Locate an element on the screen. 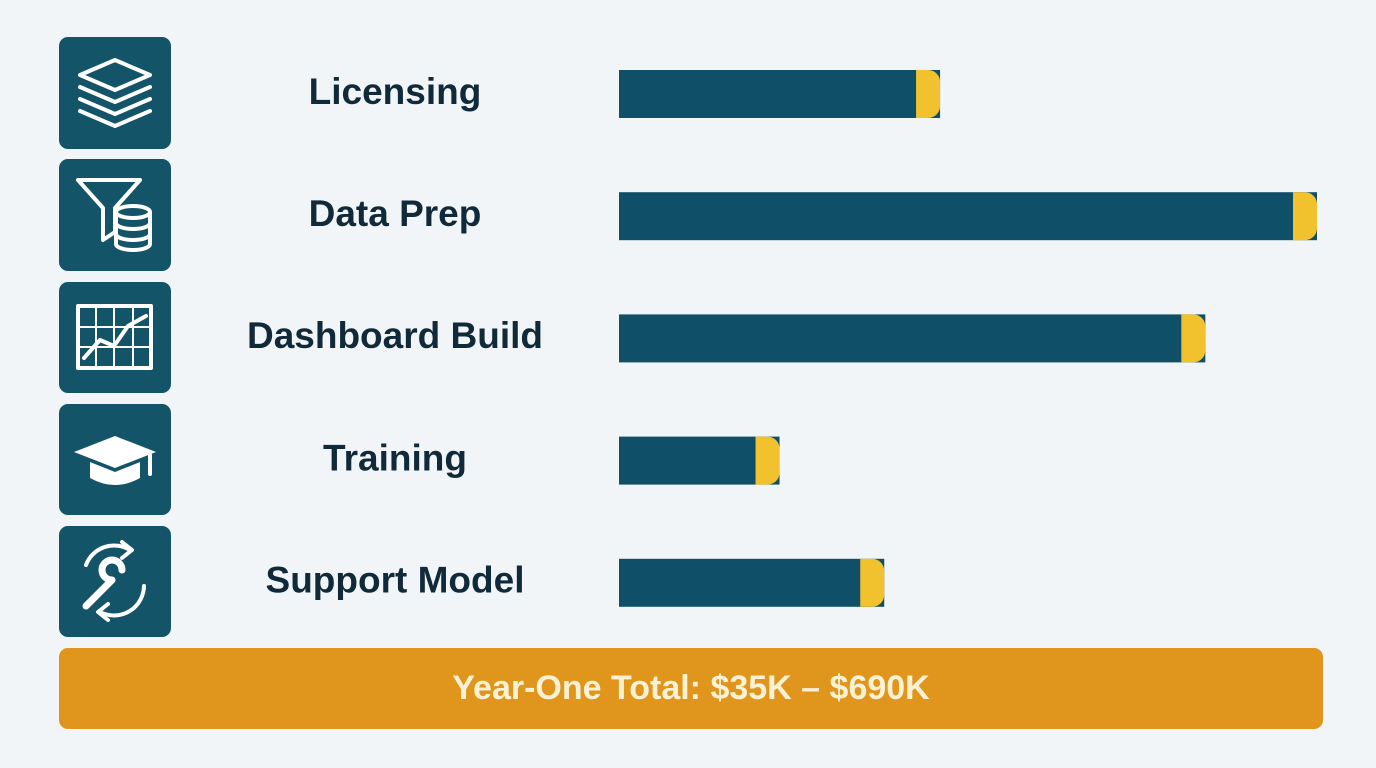 The height and width of the screenshot is (768, 1376). category-label: Support Model is located at coordinates (395, 580).